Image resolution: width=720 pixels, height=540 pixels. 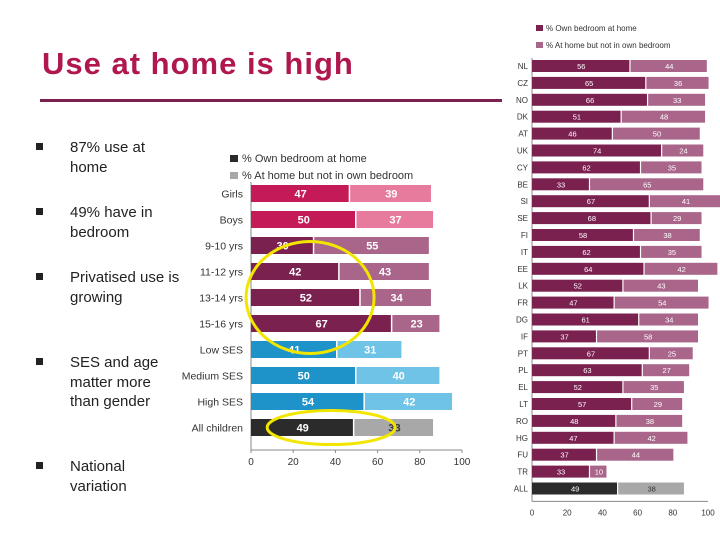 I want to click on category-label: CZ, so click(x=522, y=83).